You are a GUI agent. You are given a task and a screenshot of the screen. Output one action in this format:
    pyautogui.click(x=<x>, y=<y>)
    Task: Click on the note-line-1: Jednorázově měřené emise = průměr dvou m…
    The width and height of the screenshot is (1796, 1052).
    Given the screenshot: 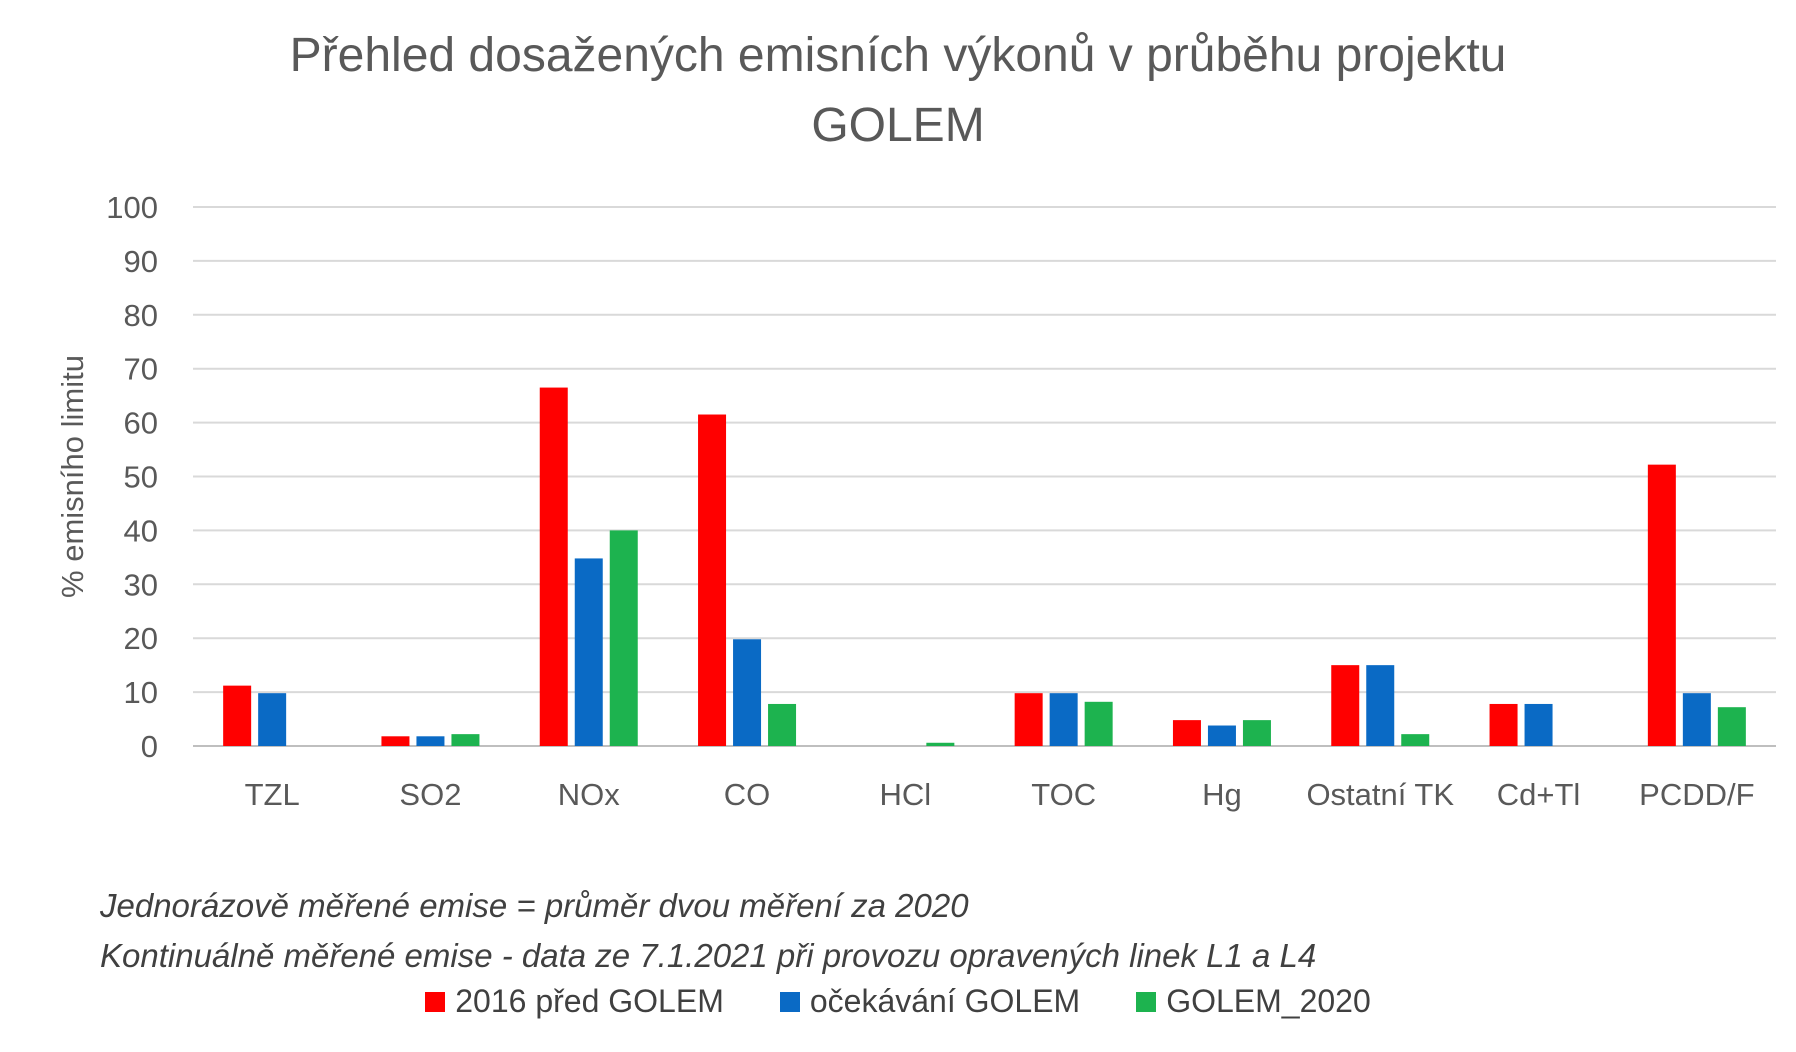 What is the action you would take?
    pyautogui.click(x=534, y=905)
    